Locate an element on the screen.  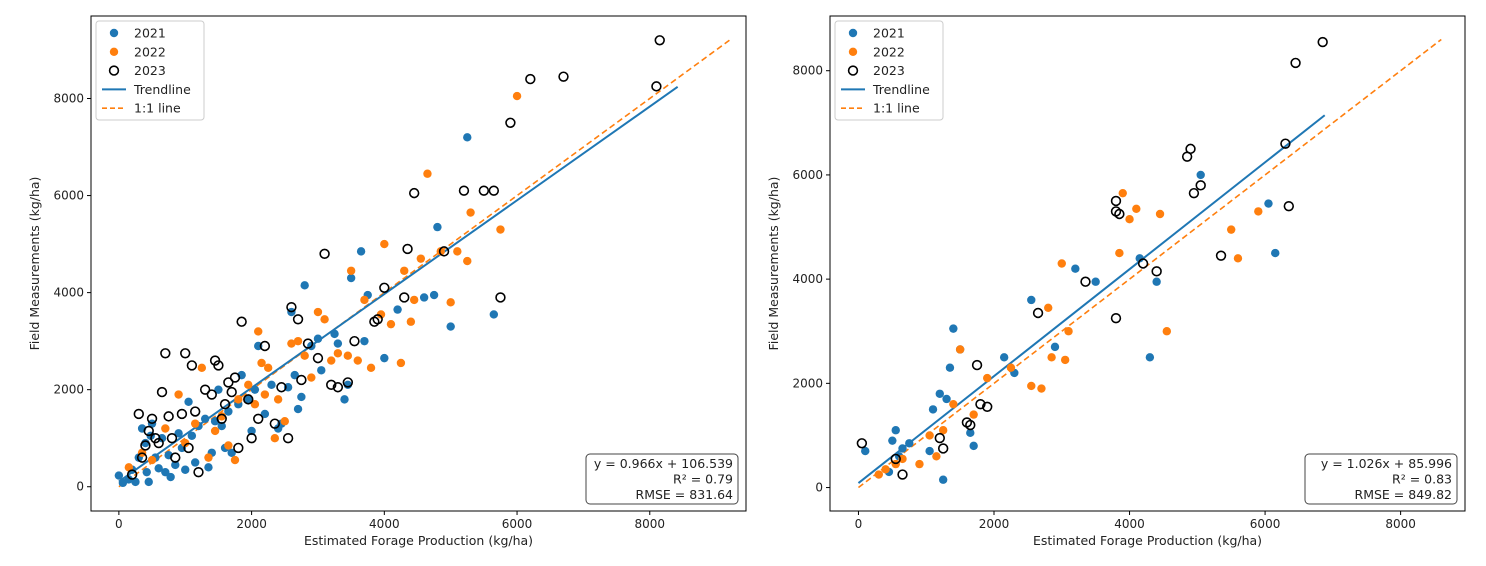
stats-rmse: RMSE = 831.64 is located at coordinates (685, 494).